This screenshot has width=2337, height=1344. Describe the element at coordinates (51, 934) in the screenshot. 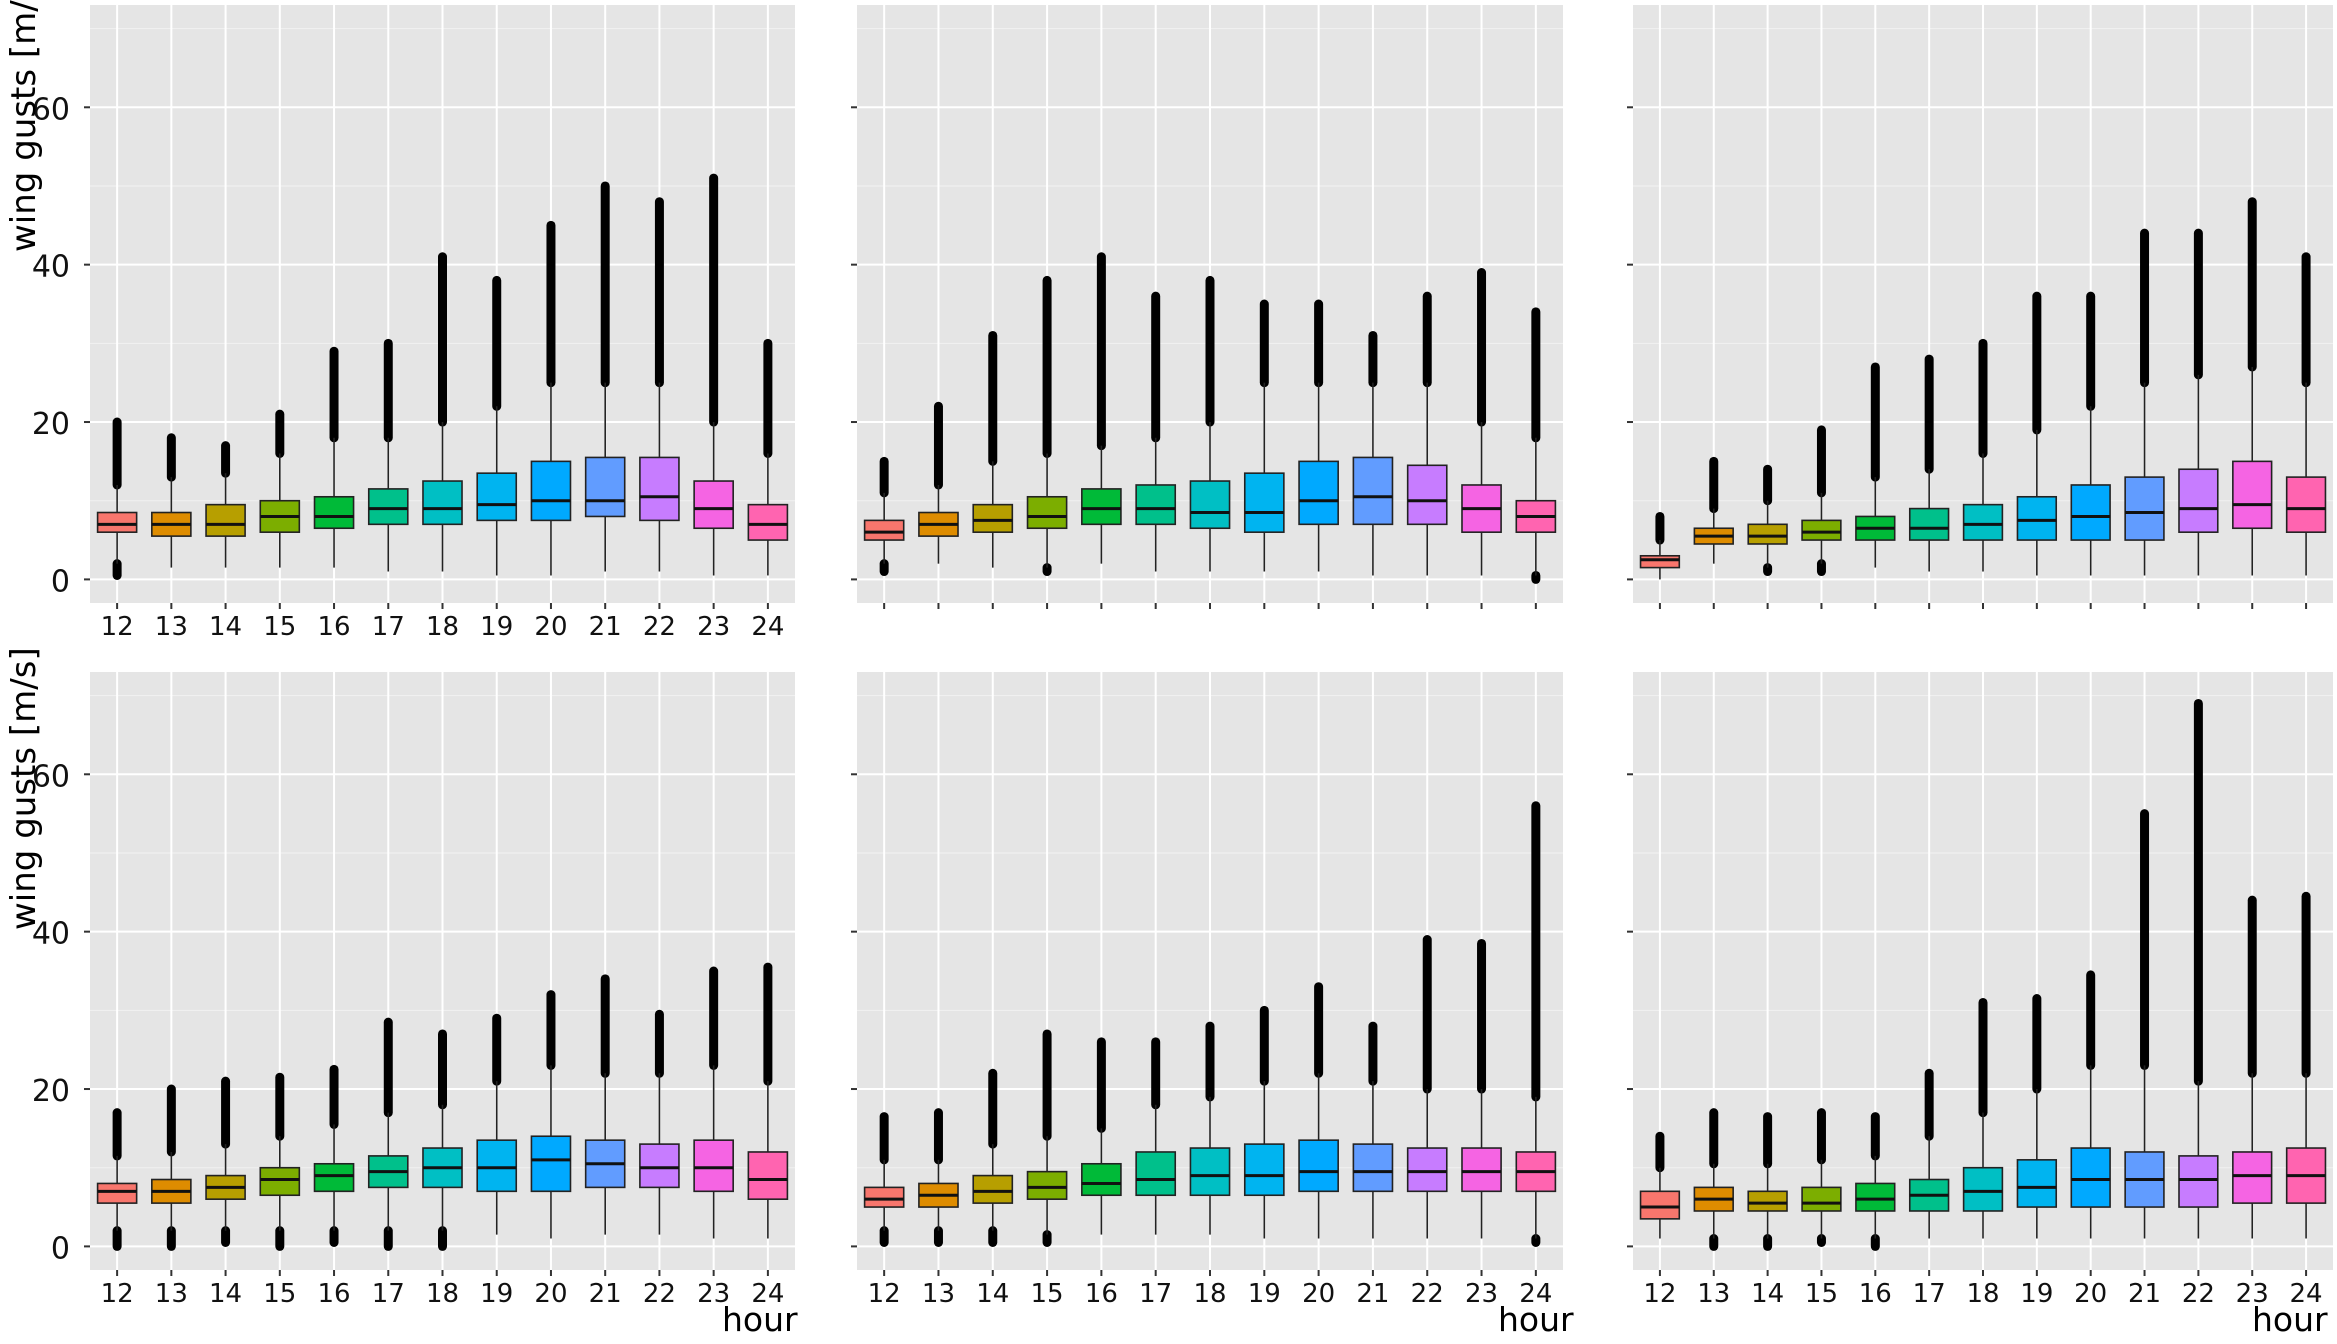

I see `y-tick-label: 40` at that location.